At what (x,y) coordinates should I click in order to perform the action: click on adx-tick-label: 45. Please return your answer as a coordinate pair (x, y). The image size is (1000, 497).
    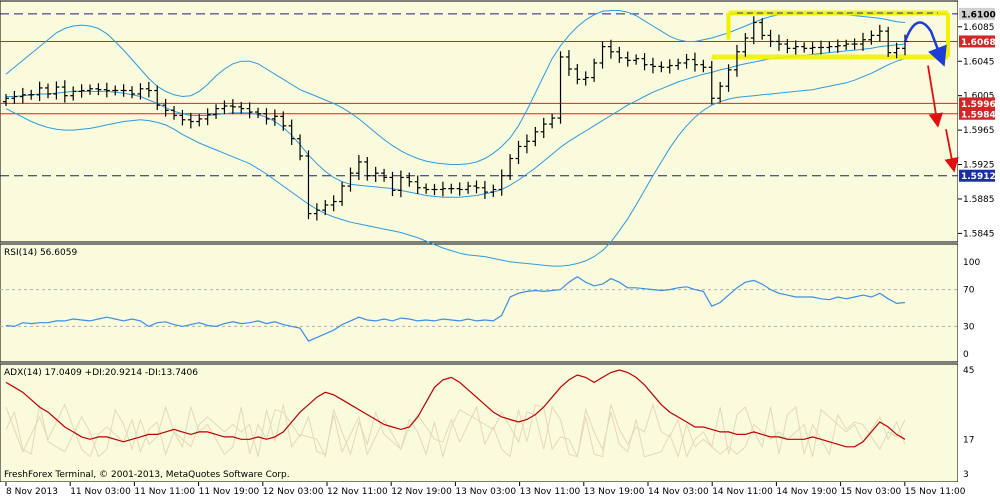
    Looking at the image, I should click on (968, 371).